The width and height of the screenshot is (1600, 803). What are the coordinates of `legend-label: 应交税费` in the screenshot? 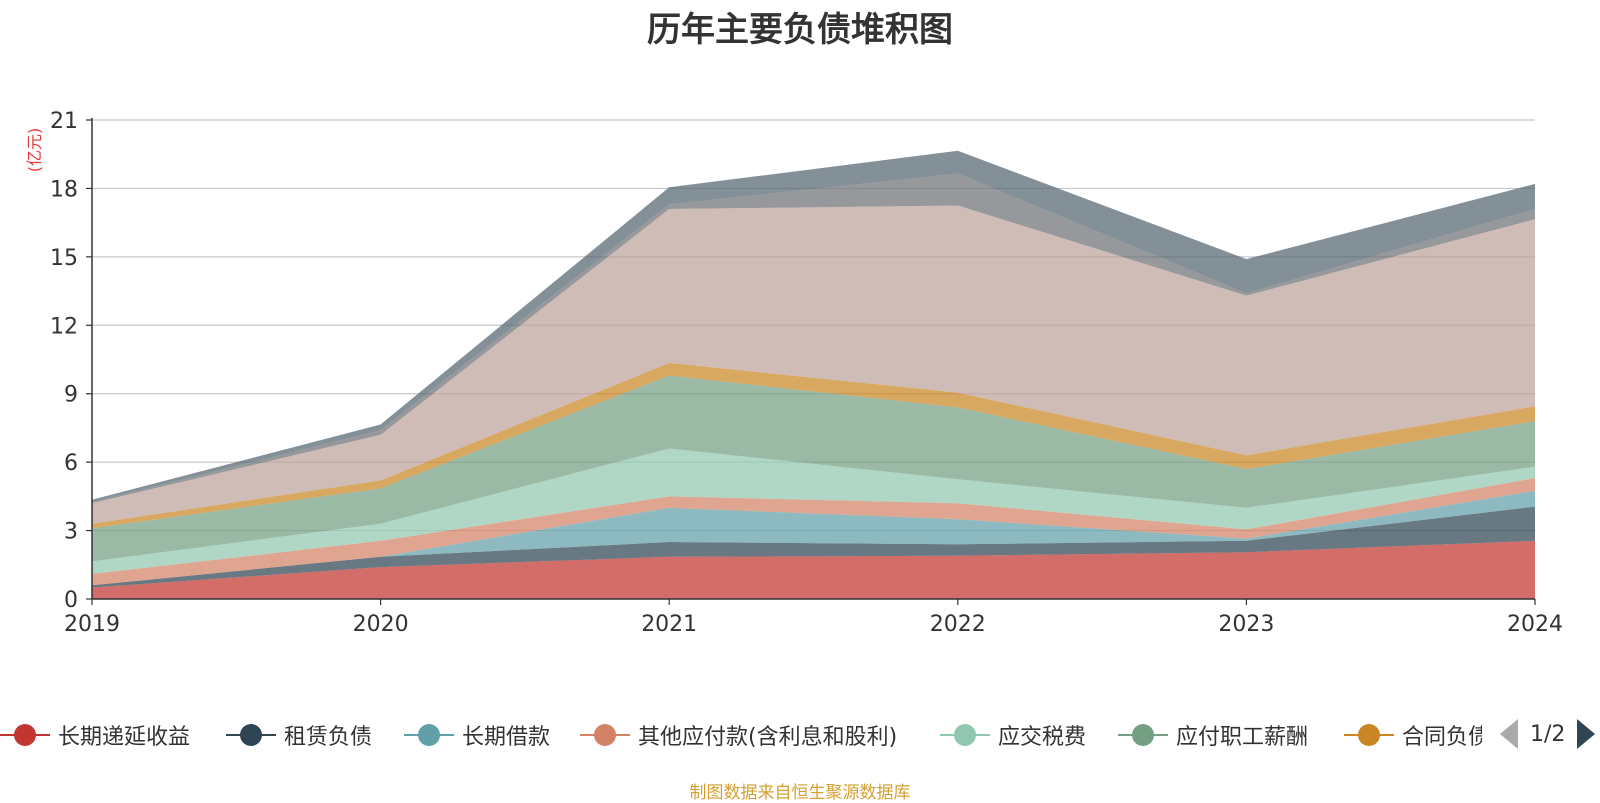 It's located at (1042, 737).